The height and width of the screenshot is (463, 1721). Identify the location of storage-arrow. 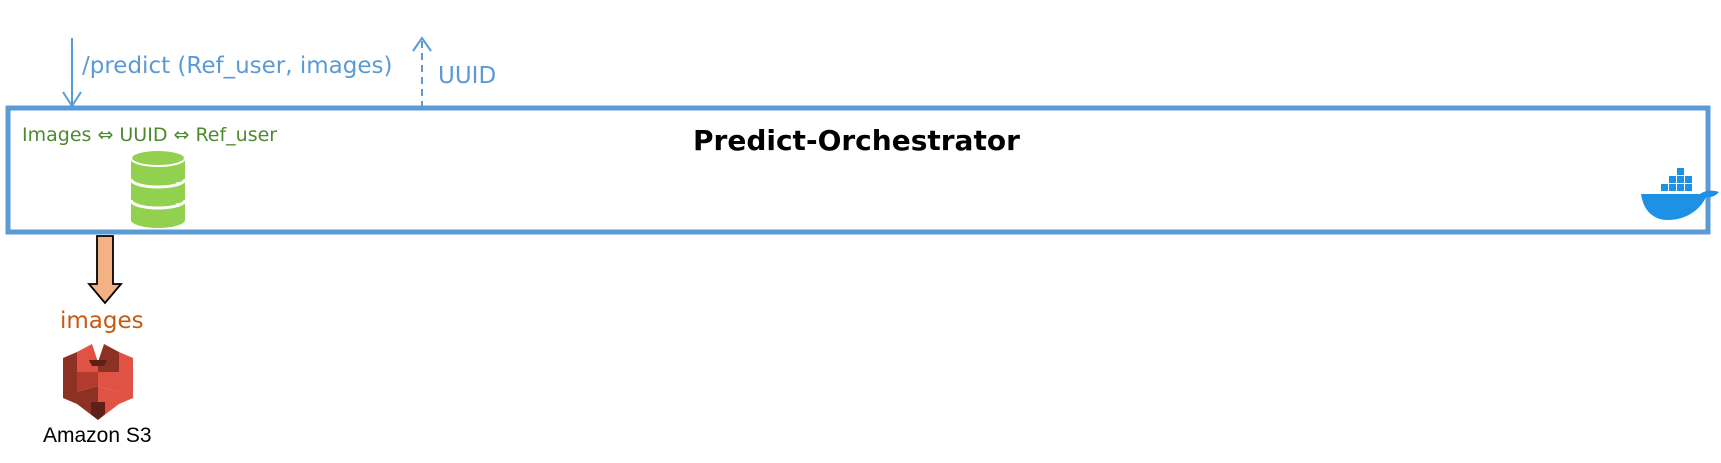
(105, 270).